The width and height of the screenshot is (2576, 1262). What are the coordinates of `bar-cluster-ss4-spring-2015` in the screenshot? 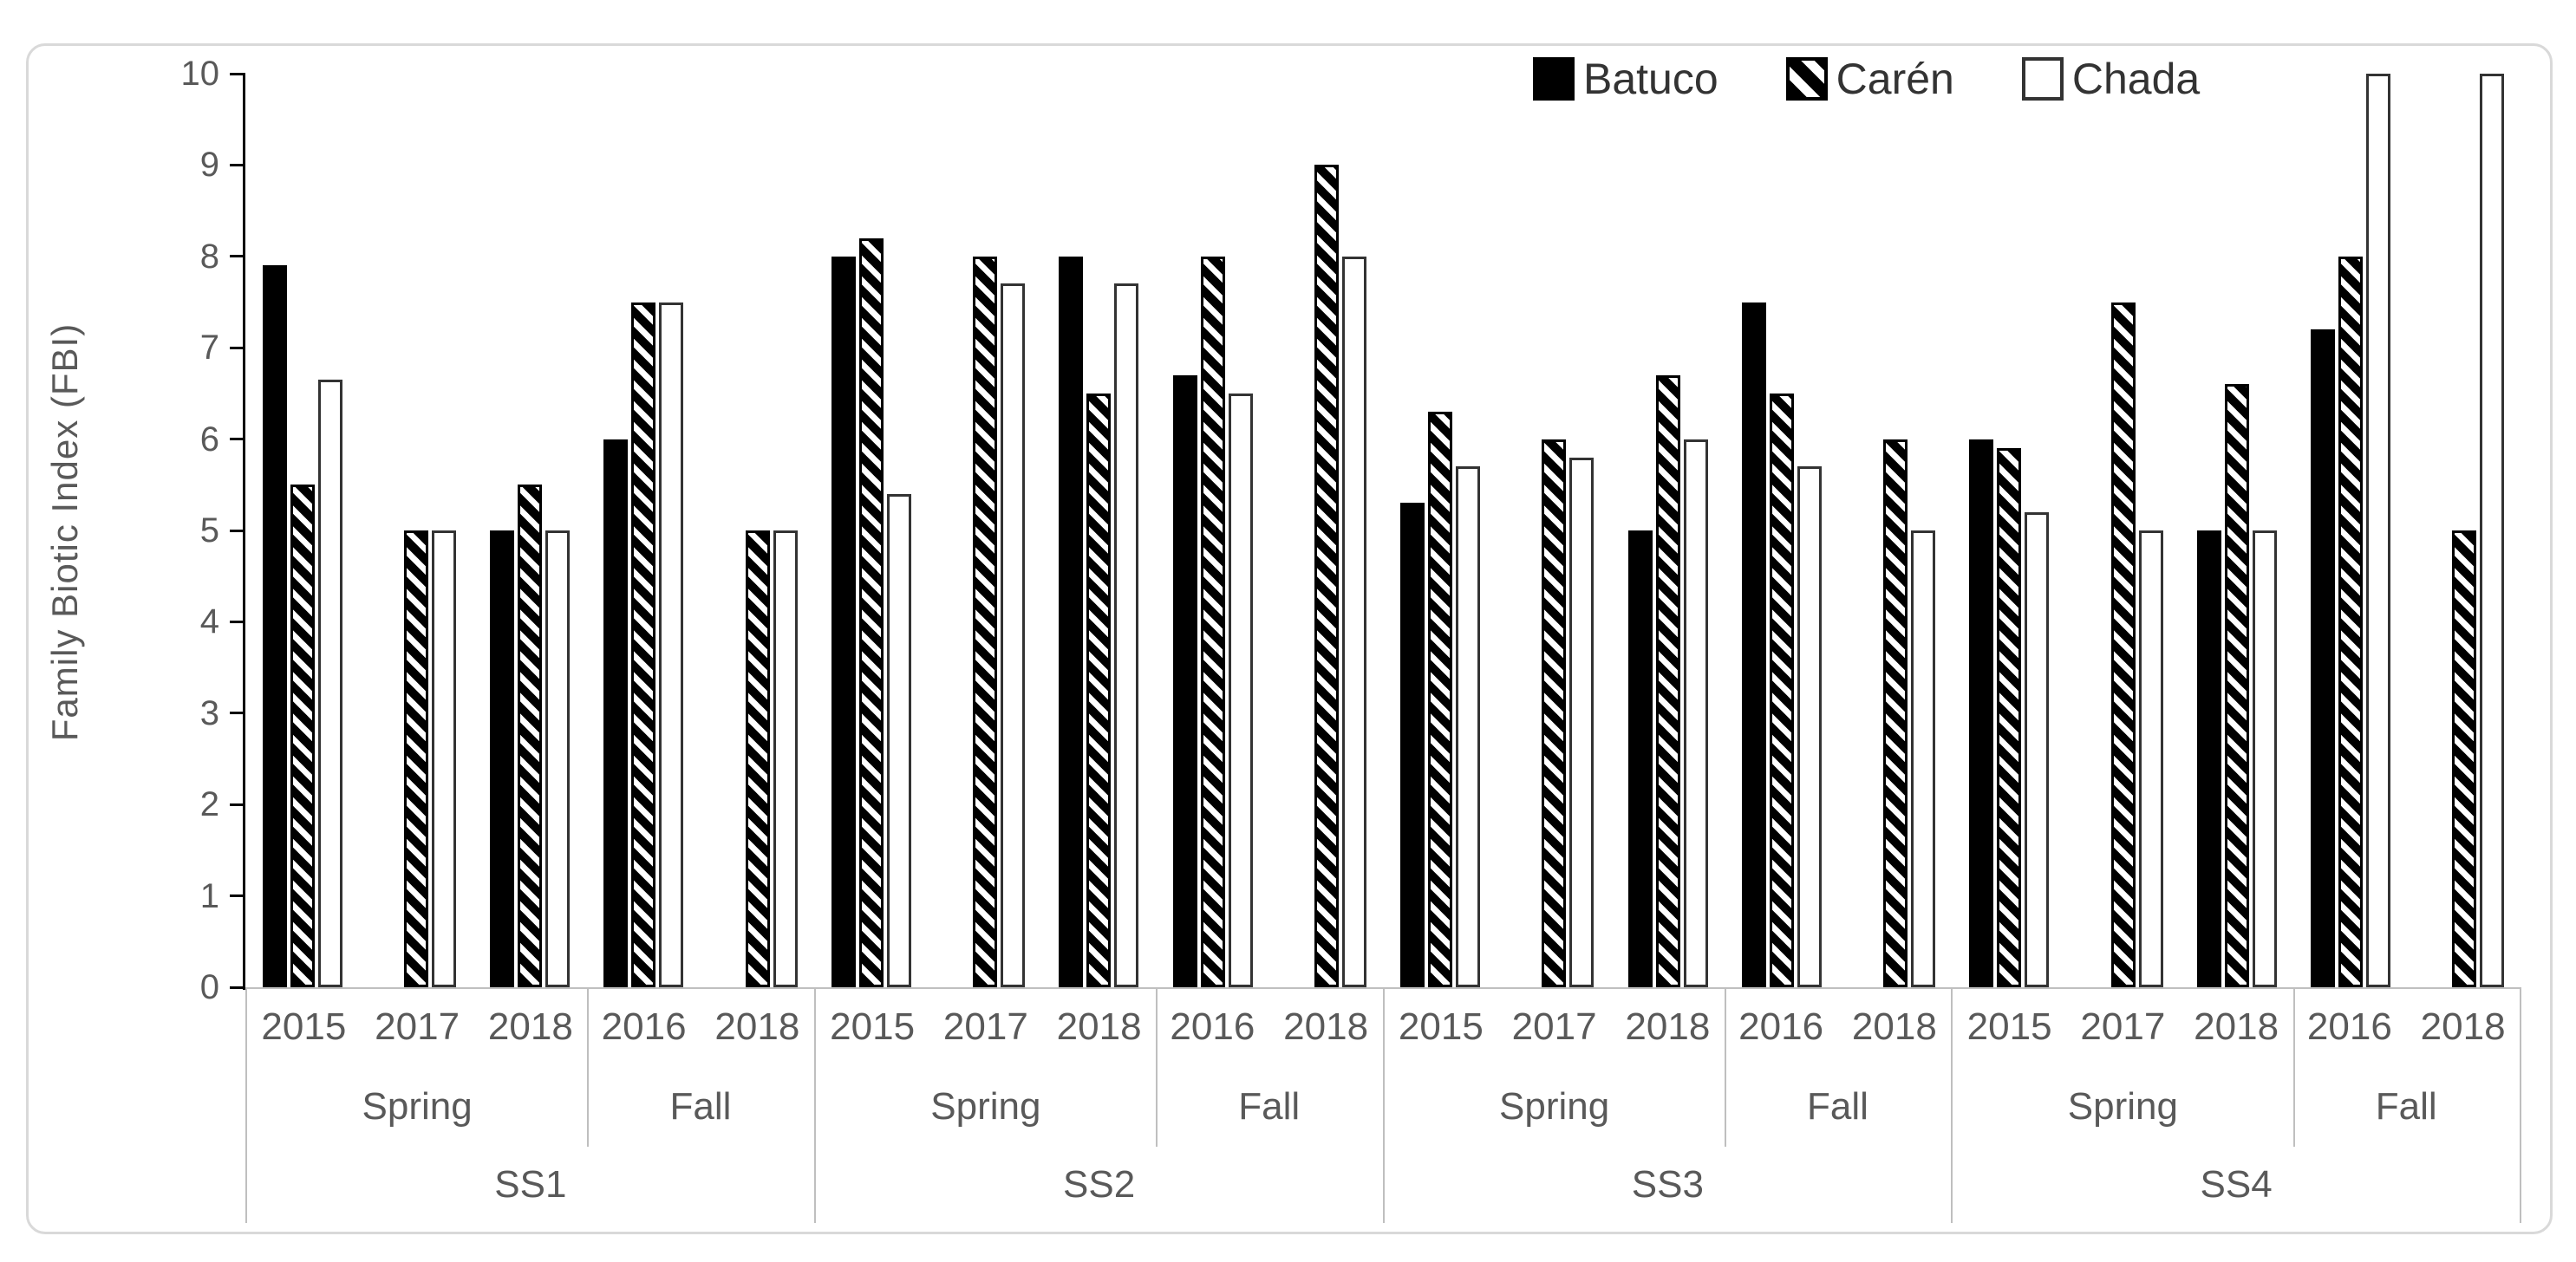 It's located at (2010, 530).